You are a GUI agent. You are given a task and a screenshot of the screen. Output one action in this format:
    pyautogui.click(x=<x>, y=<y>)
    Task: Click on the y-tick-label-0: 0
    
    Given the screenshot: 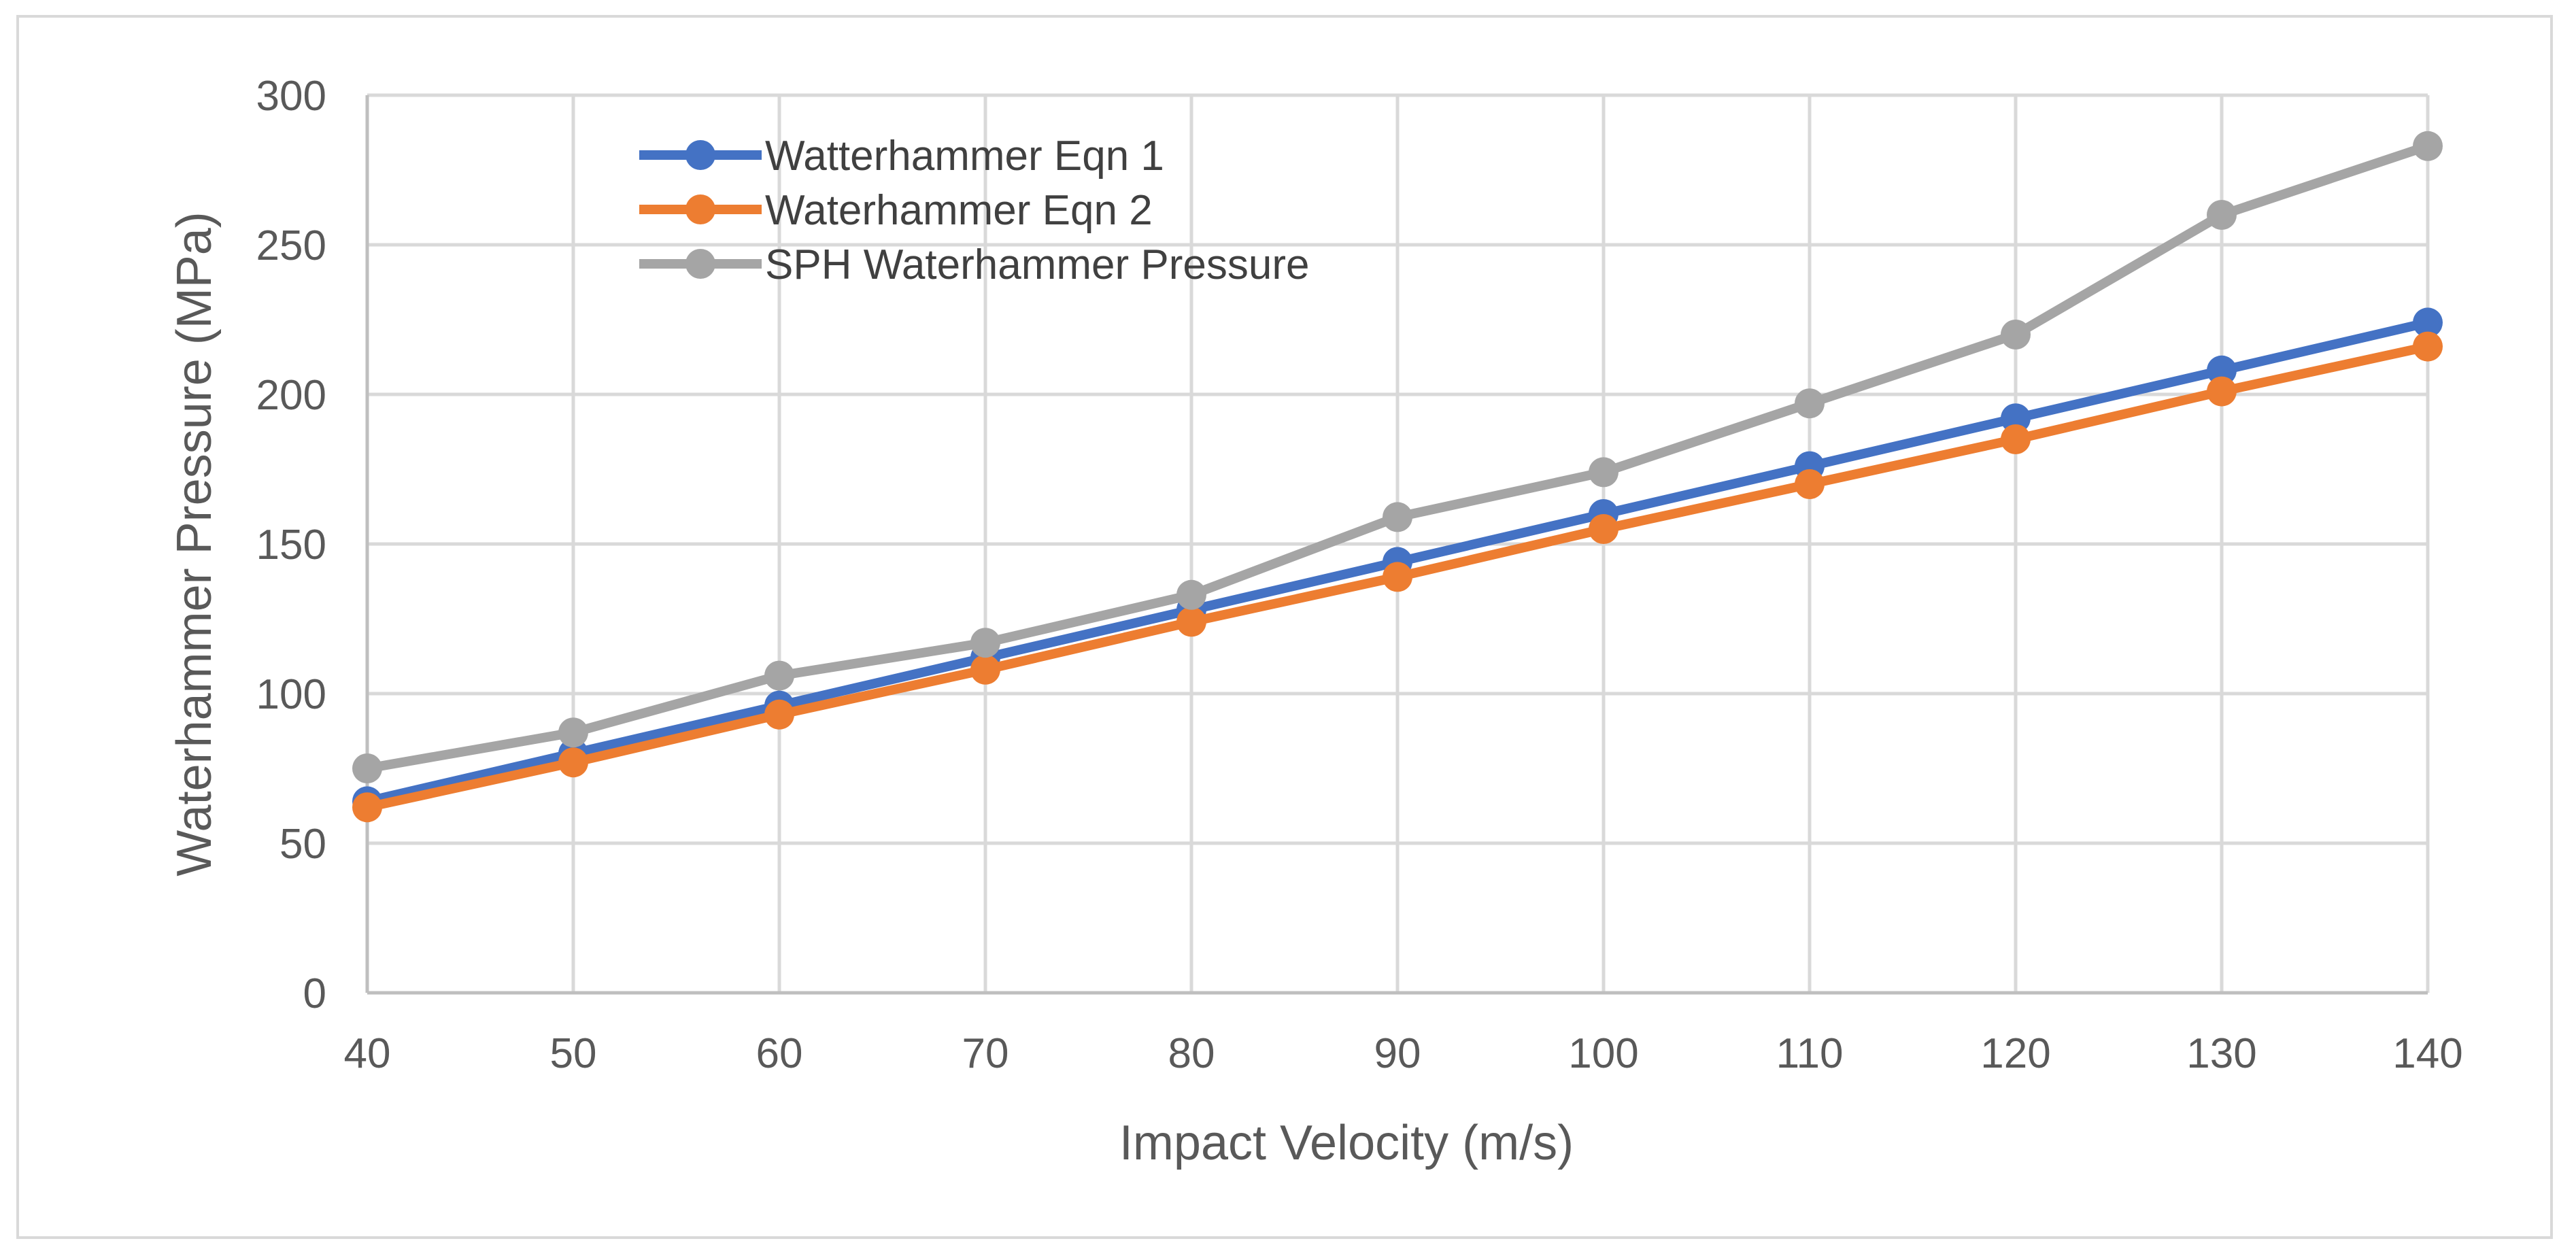 What is the action you would take?
    pyautogui.click(x=314, y=994)
    